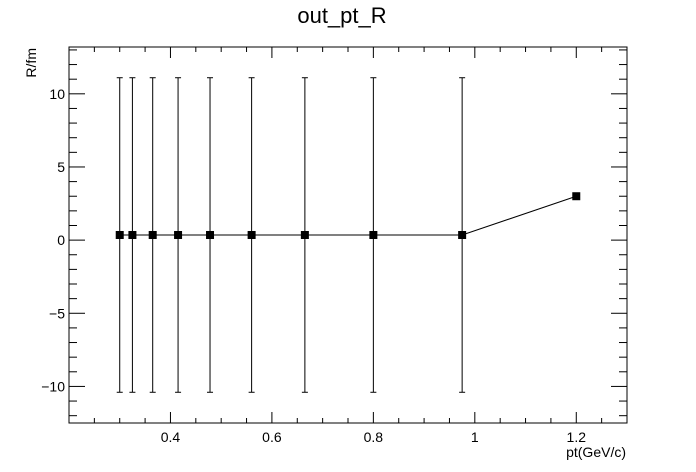 The width and height of the screenshot is (696, 472). Describe the element at coordinates (374, 437) in the screenshot. I see `x-tick-label: 0.8` at that location.